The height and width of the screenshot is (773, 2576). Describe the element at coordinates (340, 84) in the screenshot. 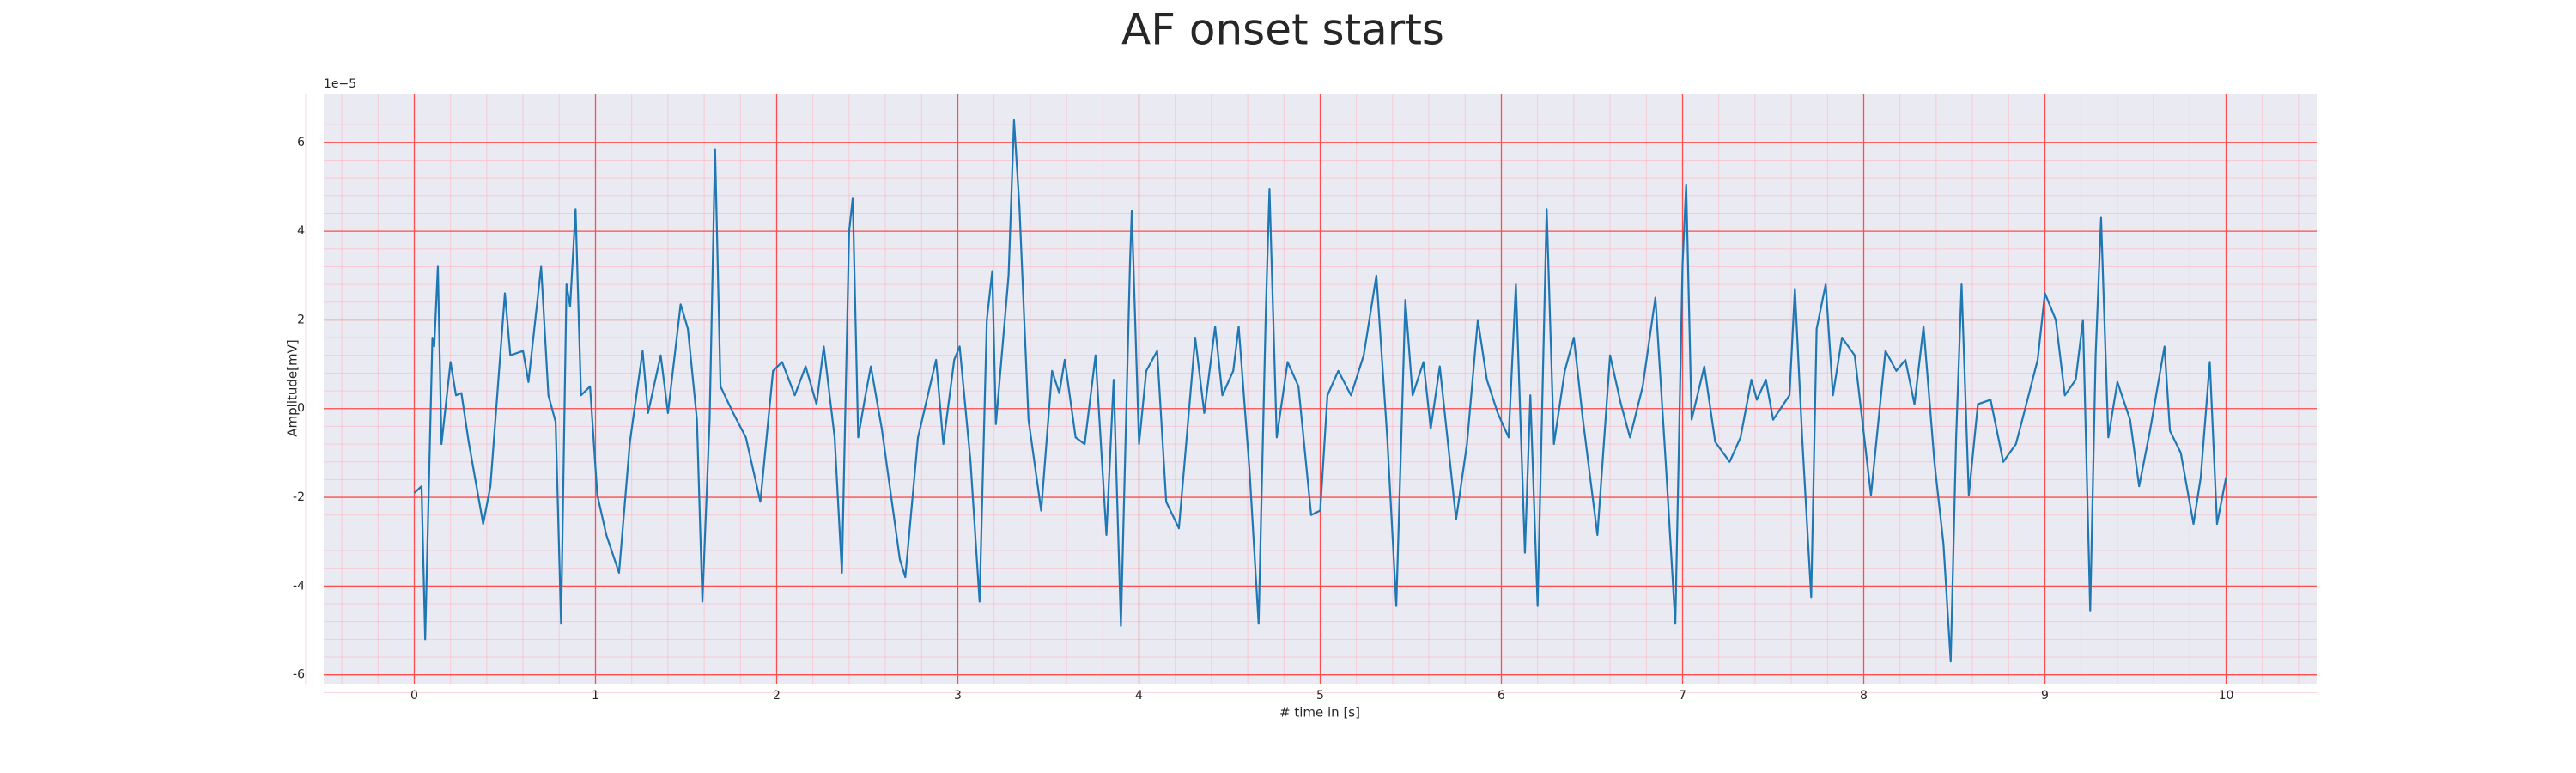

I see `y-offset-label: 1e−5` at that location.